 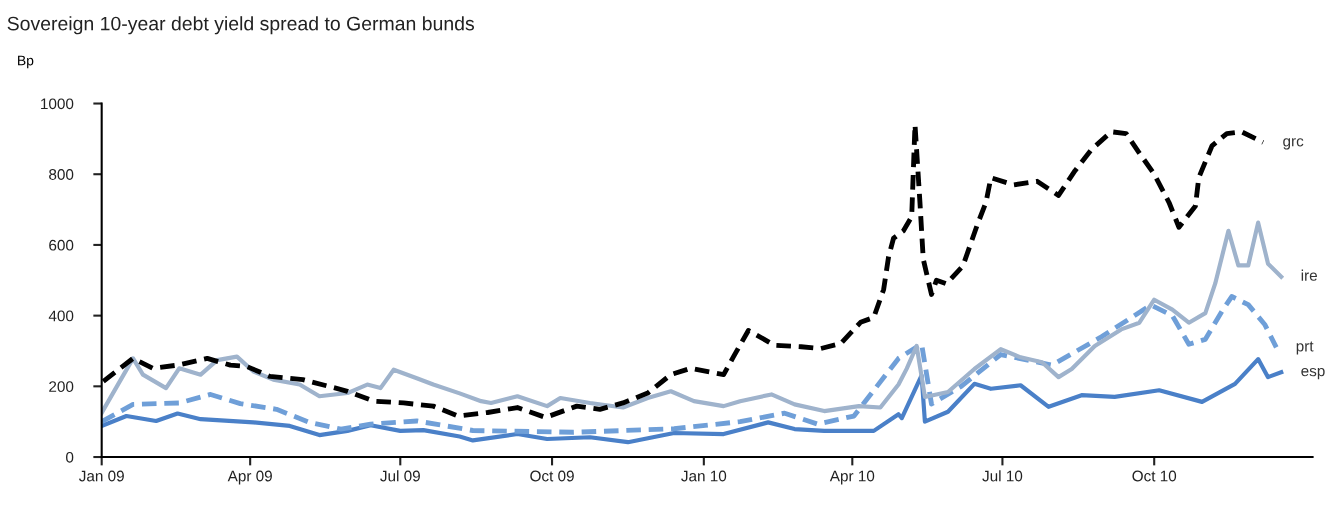 I want to click on series-label: grc, so click(x=1293, y=144).